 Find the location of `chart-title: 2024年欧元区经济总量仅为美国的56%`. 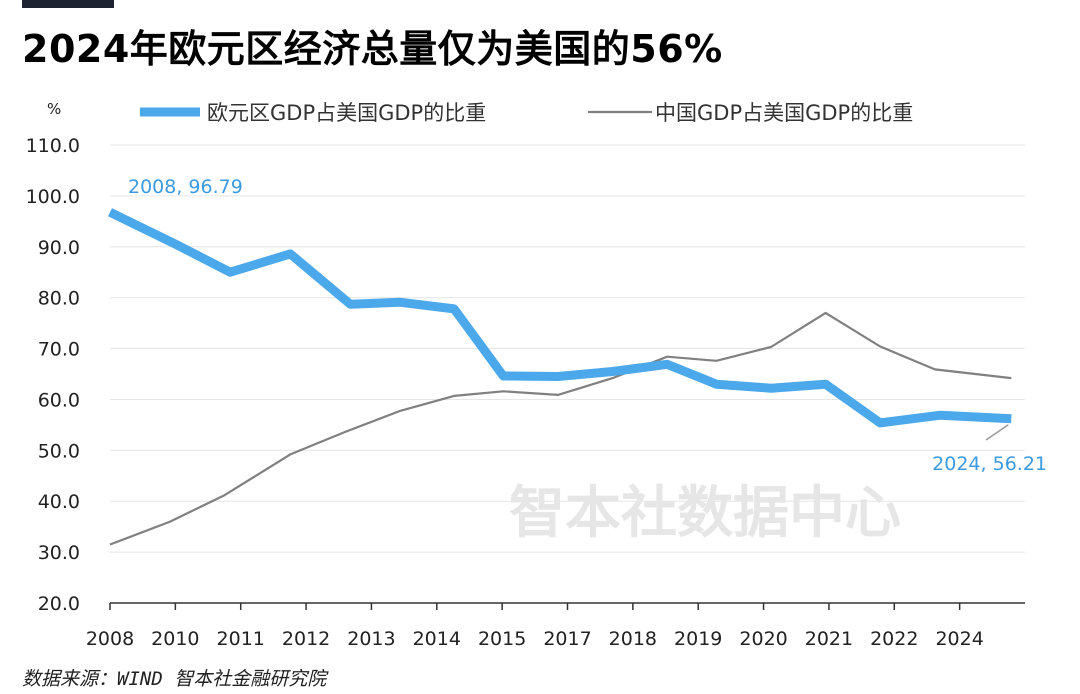

chart-title: 2024年欧元区经济总量仅为美国的56% is located at coordinates (372, 49).